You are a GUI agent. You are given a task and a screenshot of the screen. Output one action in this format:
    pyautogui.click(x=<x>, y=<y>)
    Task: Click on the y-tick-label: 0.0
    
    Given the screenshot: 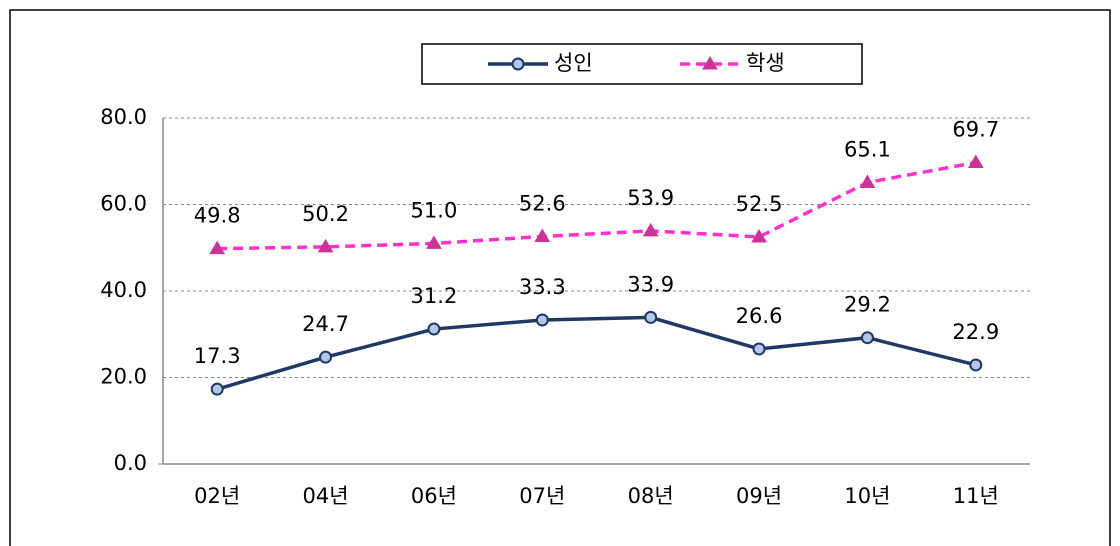 What is the action you would take?
    pyautogui.click(x=130, y=463)
    